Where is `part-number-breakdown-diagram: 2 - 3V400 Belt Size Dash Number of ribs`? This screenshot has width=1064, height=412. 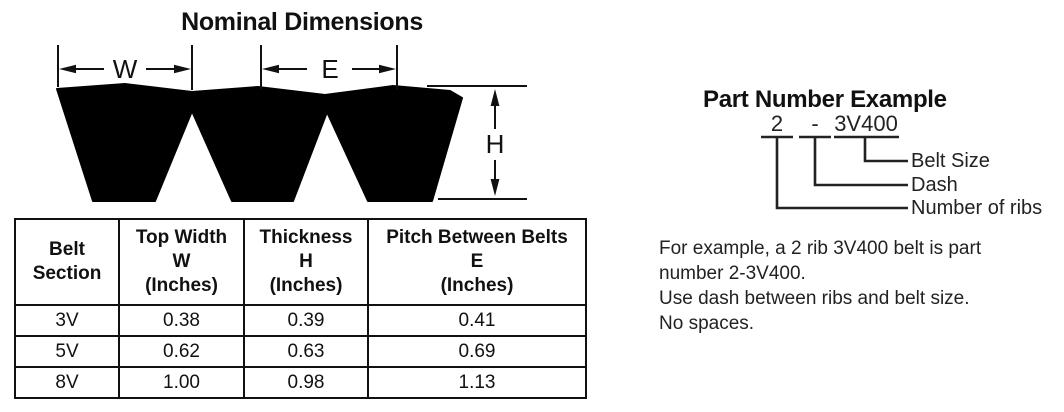 part-number-breakdown-diagram: 2 - 3V400 Belt Size Dash Number of ribs is located at coordinates (901, 165).